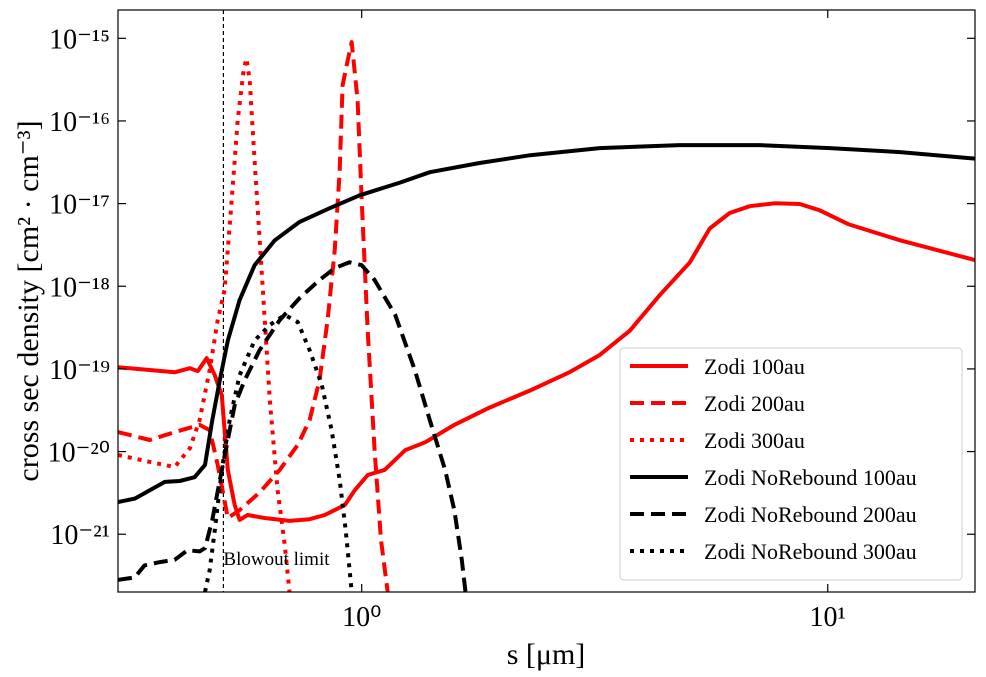  What do you see at coordinates (810, 551) in the screenshot?
I see `legend-label: Zodi NoRebound 300au` at bounding box center [810, 551].